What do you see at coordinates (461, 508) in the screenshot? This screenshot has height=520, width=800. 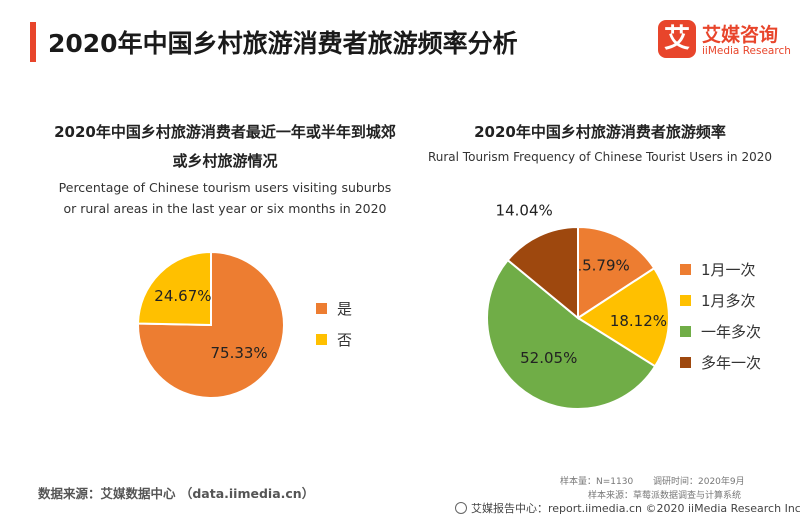 I see `report-center-icon` at bounding box center [461, 508].